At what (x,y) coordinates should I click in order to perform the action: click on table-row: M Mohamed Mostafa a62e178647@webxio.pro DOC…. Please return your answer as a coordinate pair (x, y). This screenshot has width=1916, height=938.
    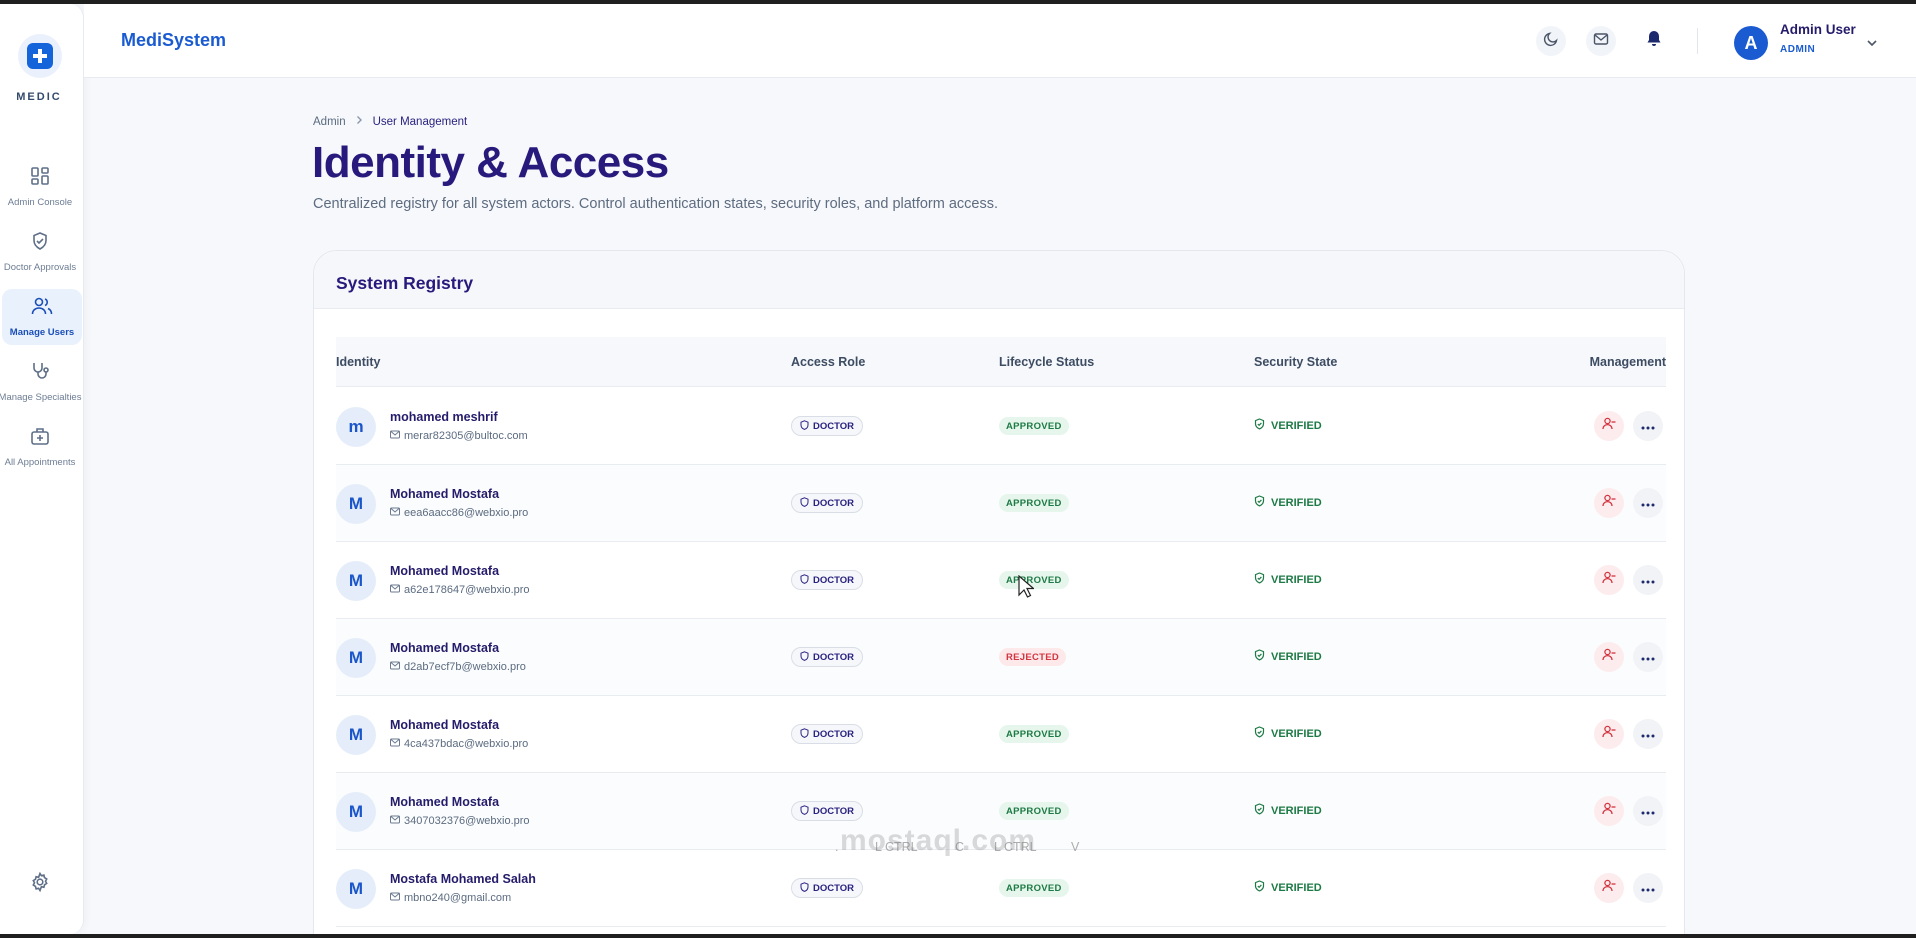
    Looking at the image, I should click on (1001, 580).